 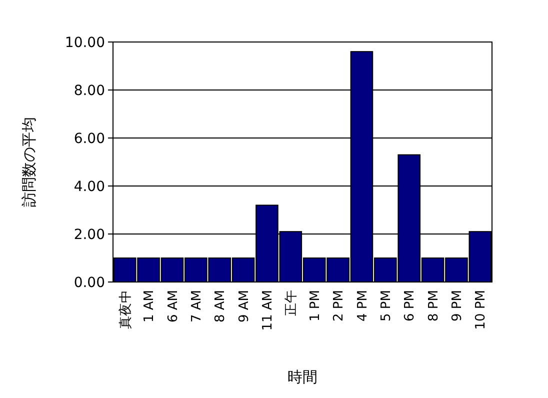 What do you see at coordinates (29, 162) in the screenshot?
I see `y-axis-title: 訪問数の平均` at bounding box center [29, 162].